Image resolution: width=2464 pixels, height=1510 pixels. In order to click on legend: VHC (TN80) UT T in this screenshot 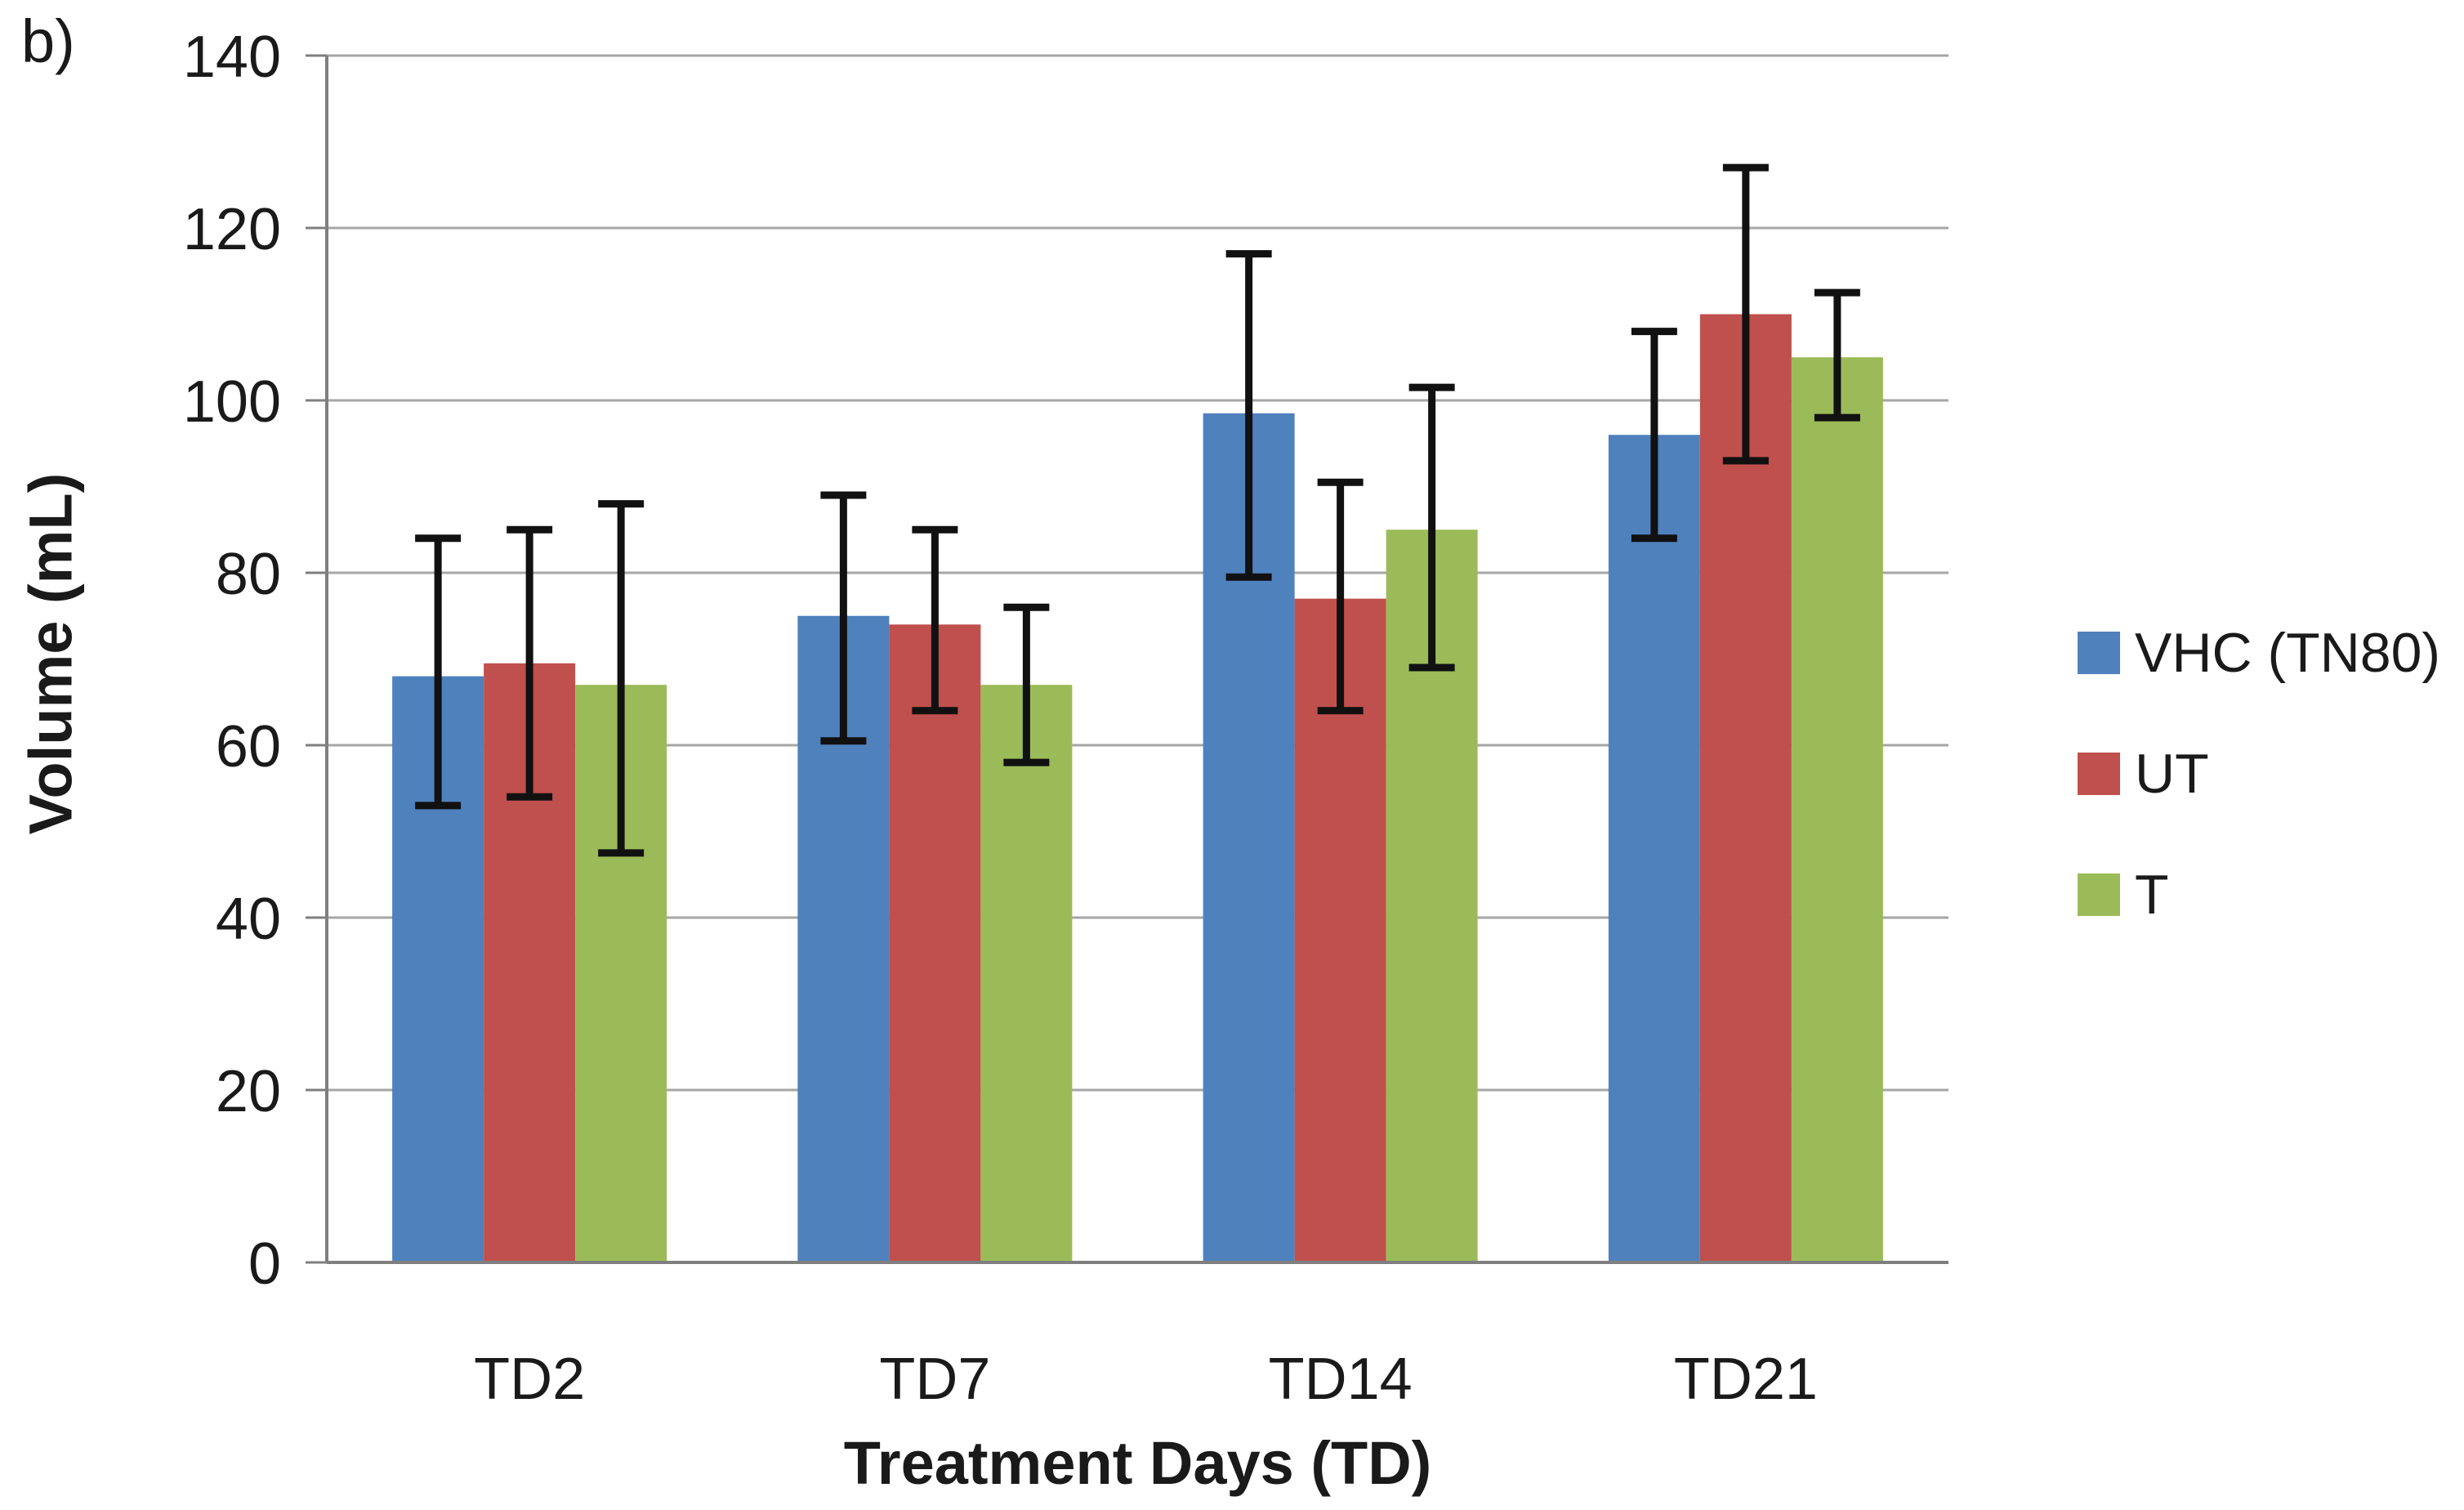, I will do `click(2259, 774)`.